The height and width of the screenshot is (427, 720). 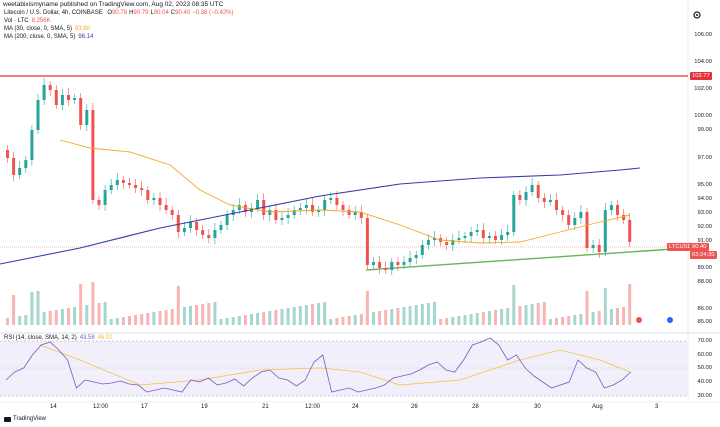 I want to click on support-trendline, so click(x=527, y=259).